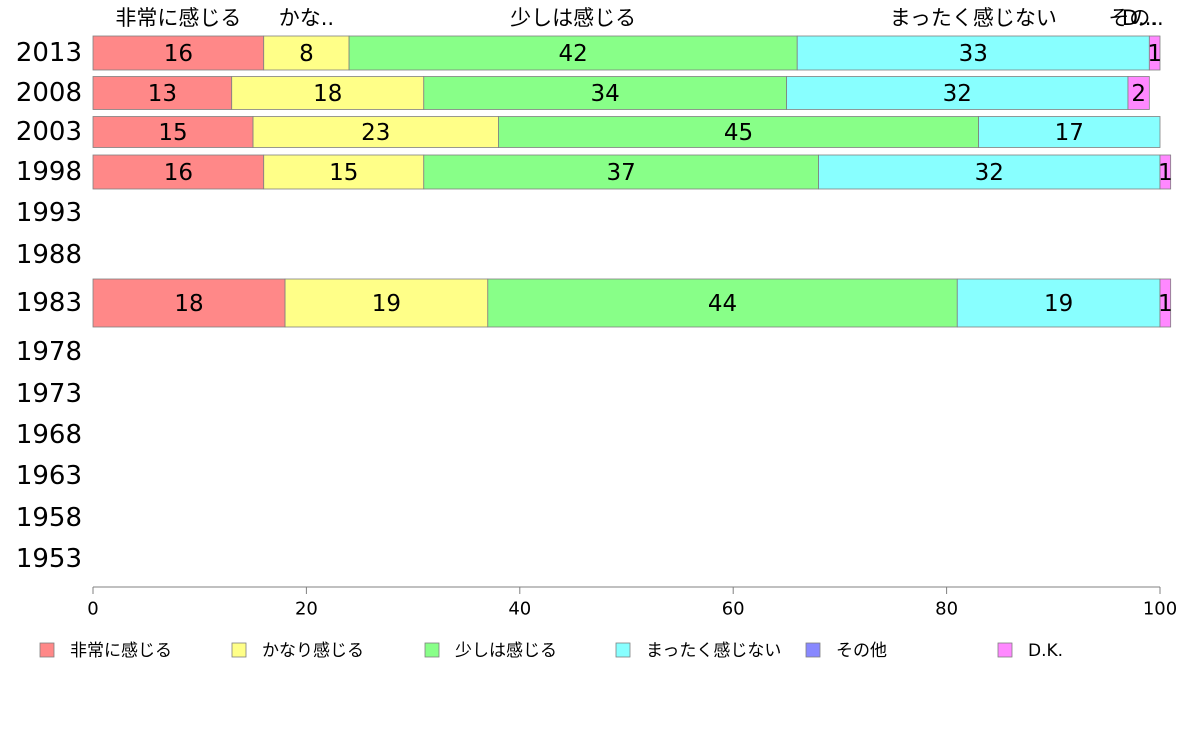 This screenshot has height=736, width=1188. What do you see at coordinates (861, 651) in the screenshot?
I see `legend-label: その他` at bounding box center [861, 651].